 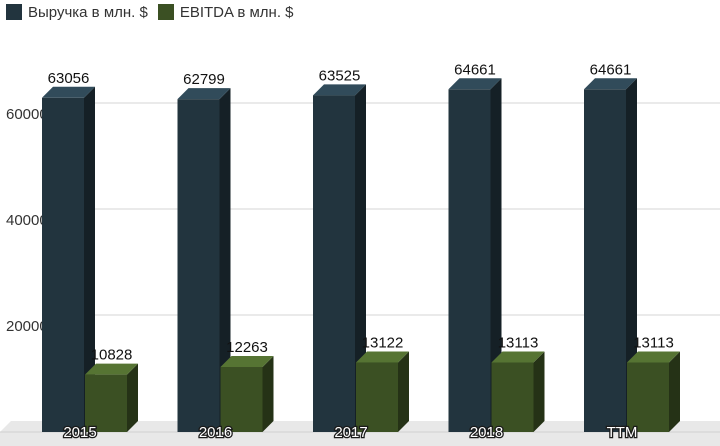 What do you see at coordinates (204, 79) in the screenshot?
I see `revenue-data-label: 62799` at bounding box center [204, 79].